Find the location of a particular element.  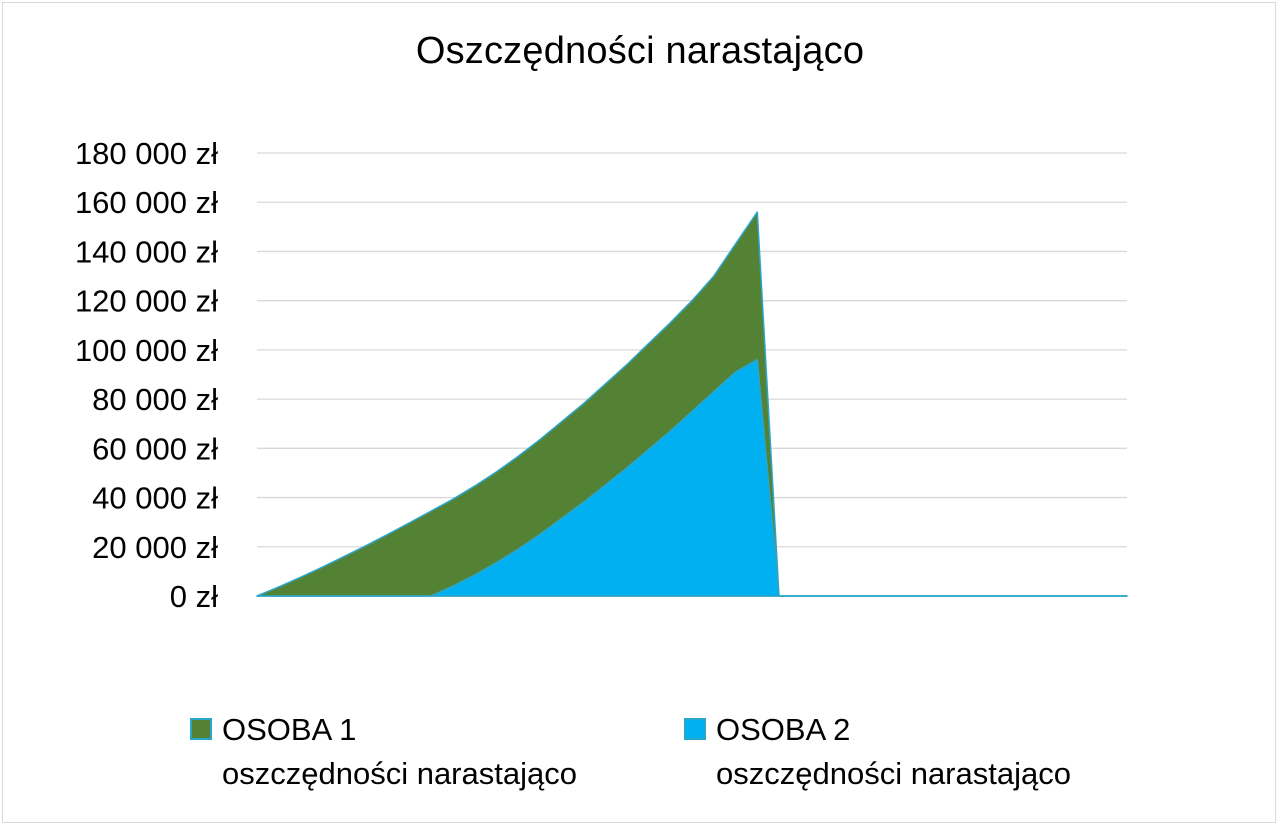

y-tick-label-2: 40 000 zł is located at coordinates (155, 498).